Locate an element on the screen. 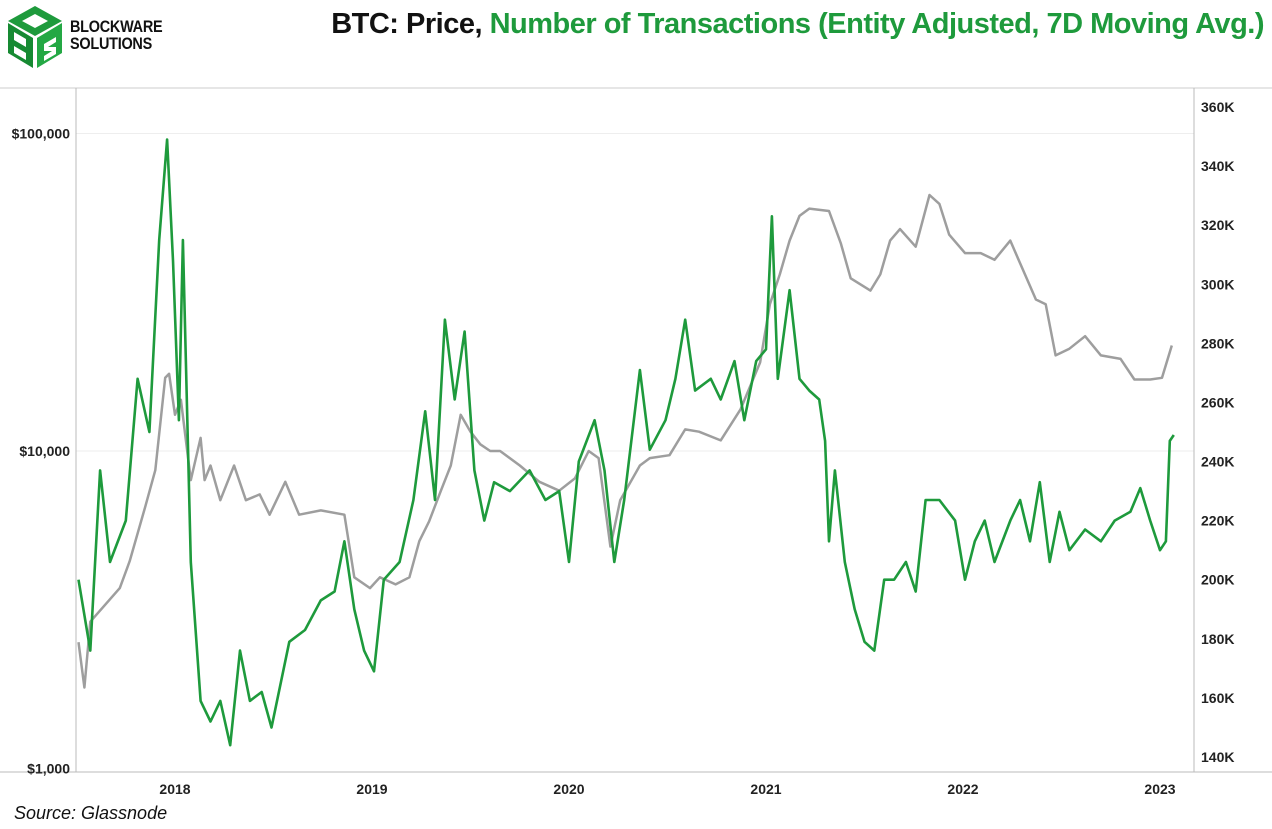 The image size is (1272, 829). y-right-tick-label: 320K is located at coordinates (1217, 225).